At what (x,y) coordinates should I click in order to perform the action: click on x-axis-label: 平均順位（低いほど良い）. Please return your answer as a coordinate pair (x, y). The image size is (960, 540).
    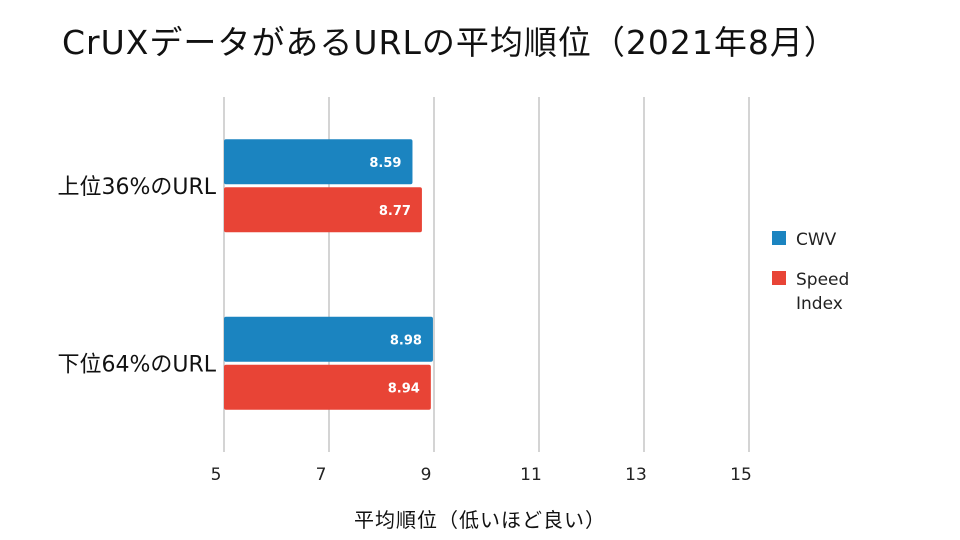
    Looking at the image, I should click on (480, 520).